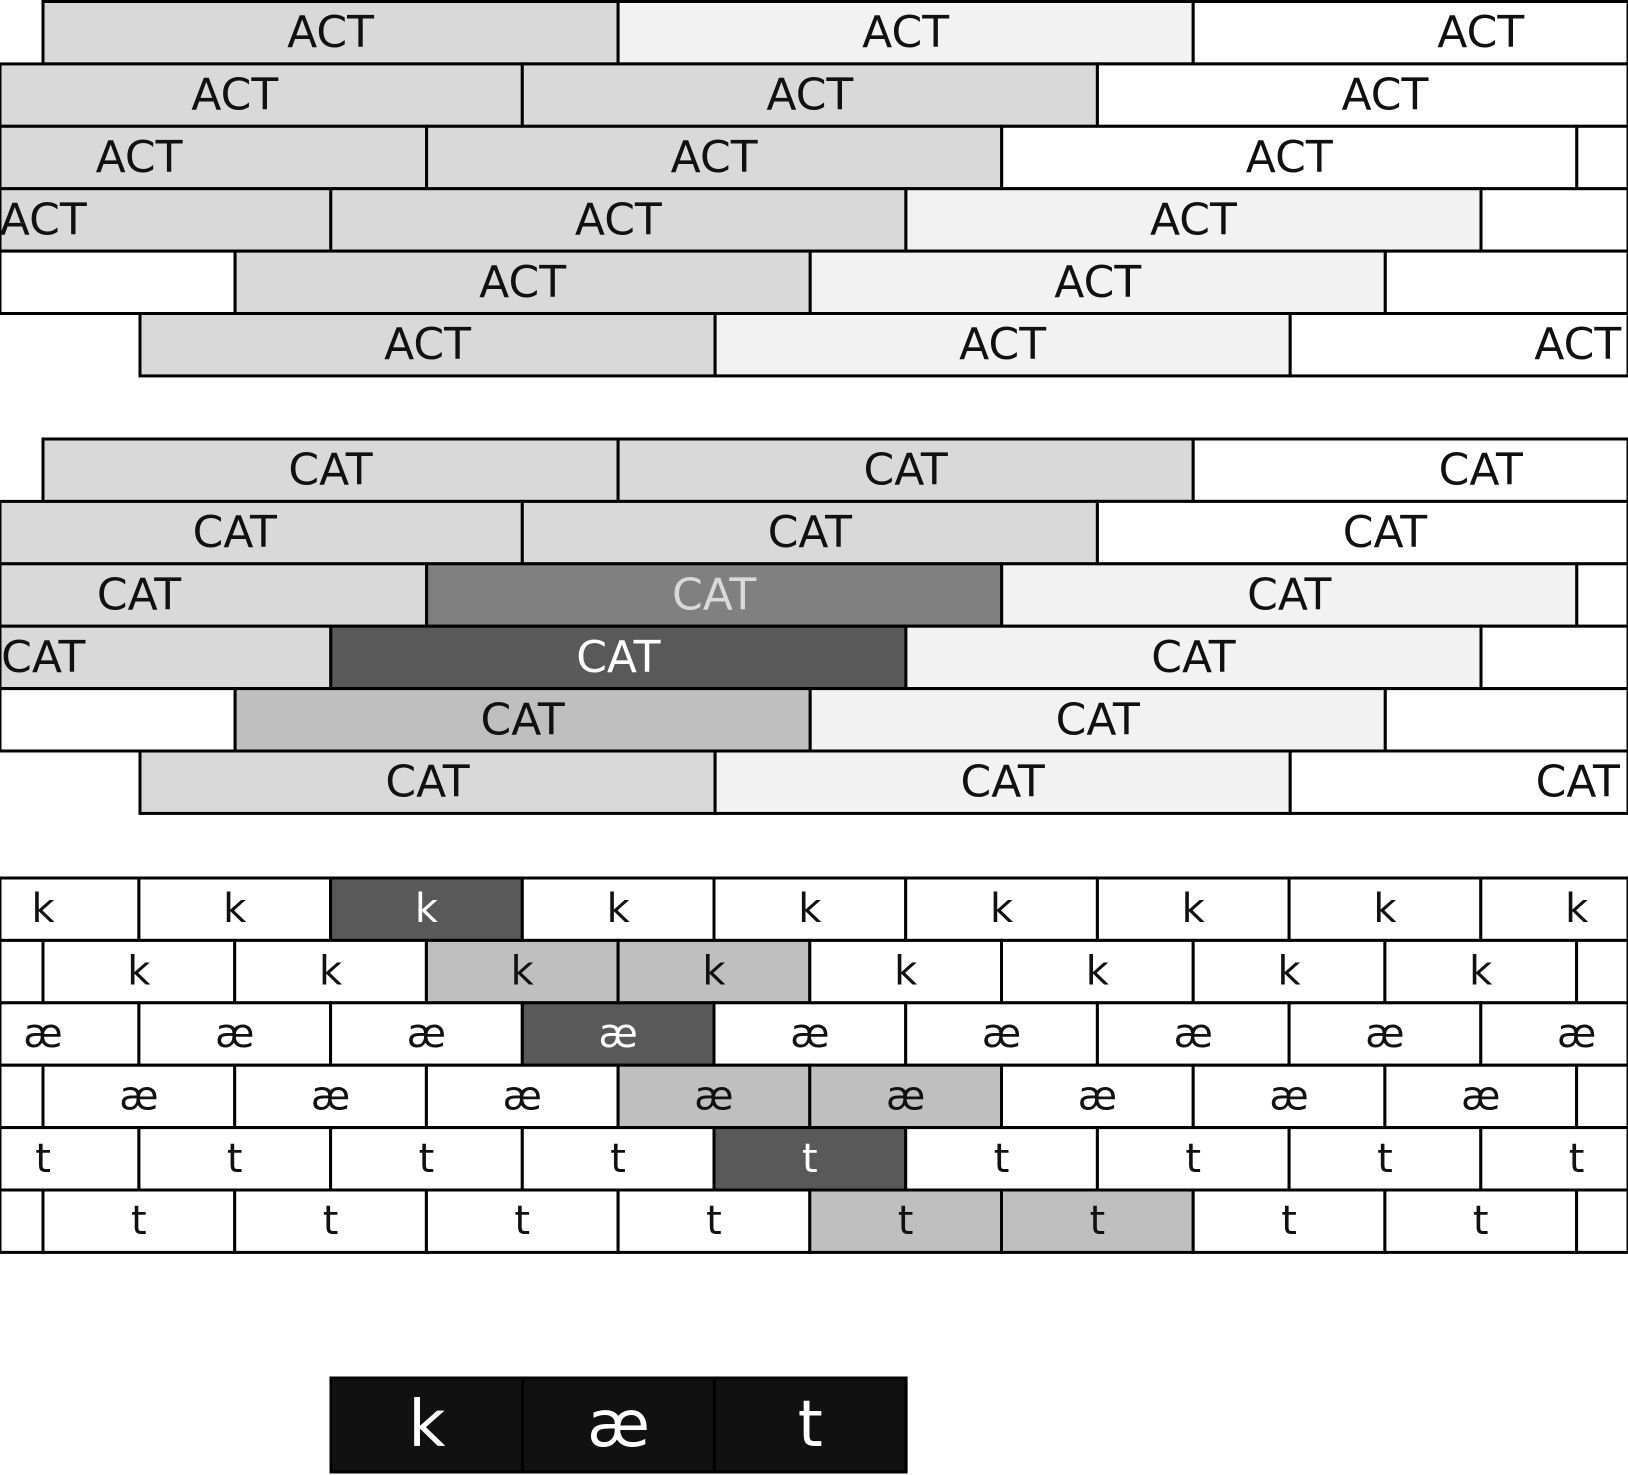  I want to click on output-phoneme-label: t, so click(810, 1425).